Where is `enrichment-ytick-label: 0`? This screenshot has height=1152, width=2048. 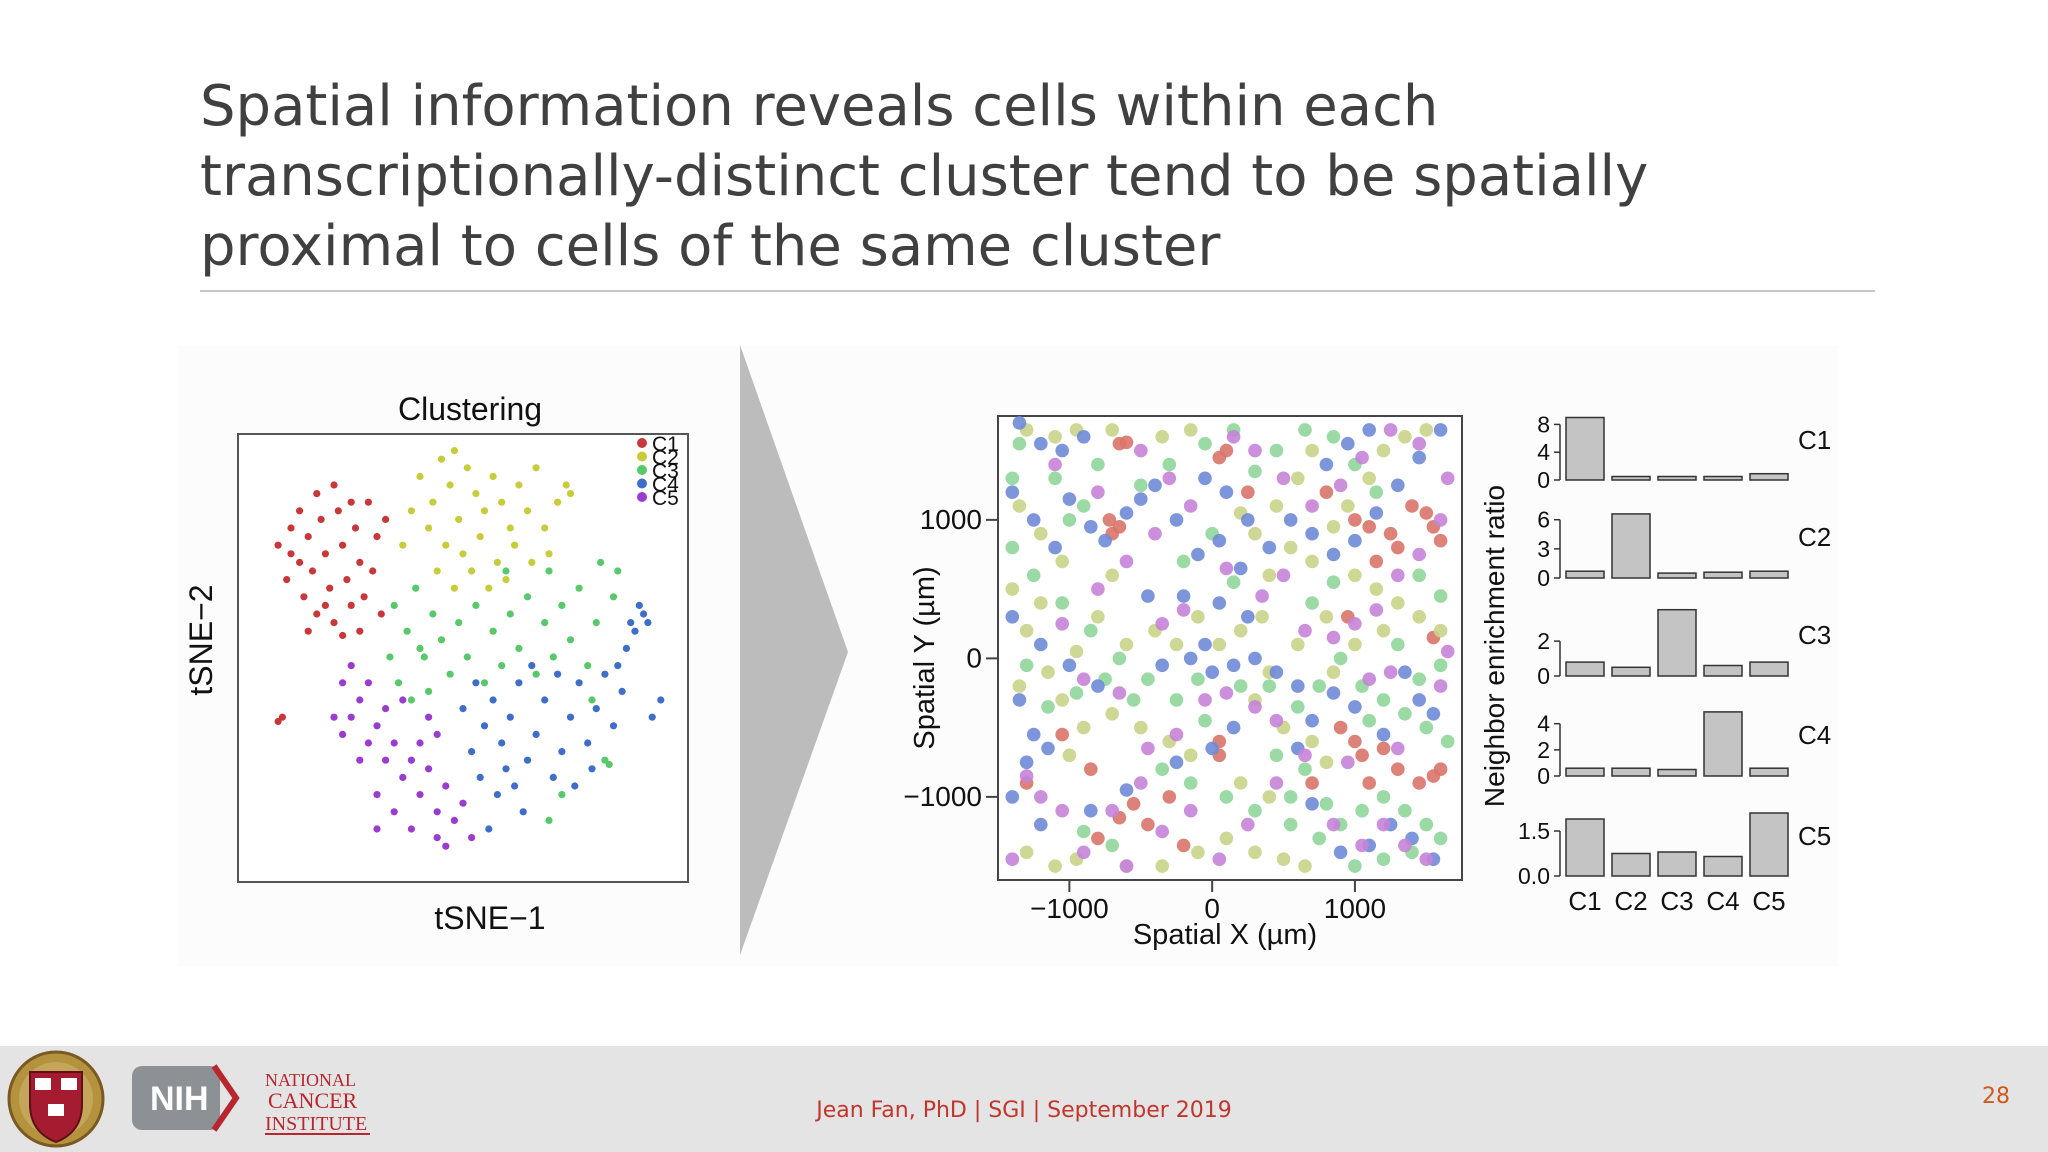 enrichment-ytick-label: 0 is located at coordinates (1543, 776).